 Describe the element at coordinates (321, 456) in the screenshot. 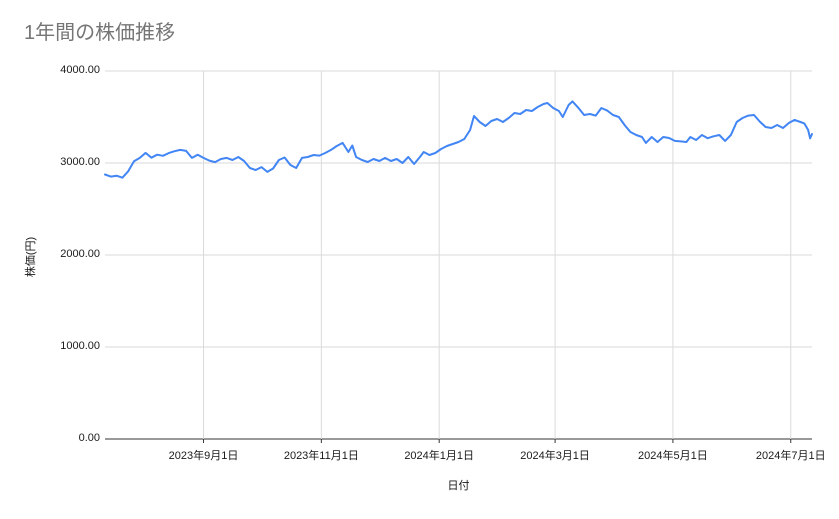

I see `x-axis-tick-label: 2023年11月1日` at that location.